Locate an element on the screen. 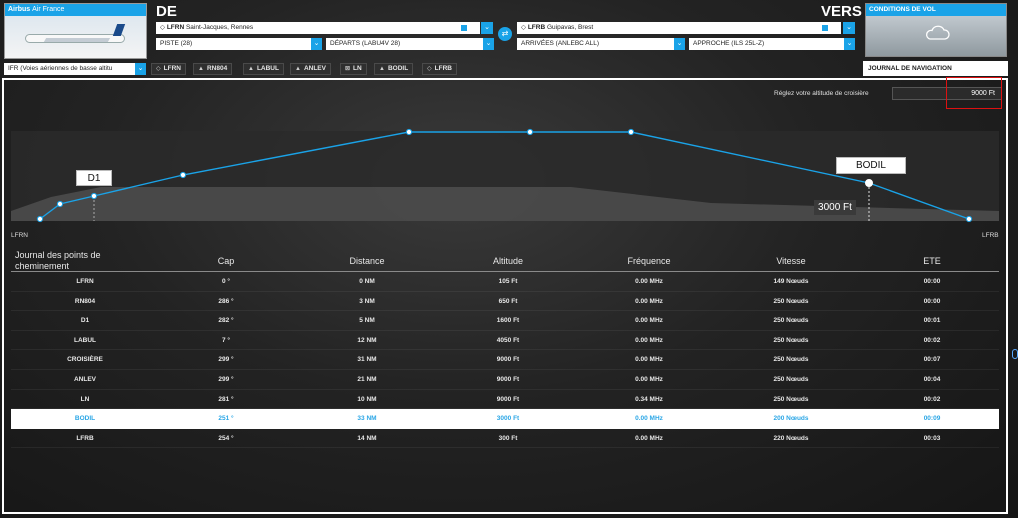 The image size is (1018, 518). cell-waypoint: LABUL is located at coordinates (85, 340).